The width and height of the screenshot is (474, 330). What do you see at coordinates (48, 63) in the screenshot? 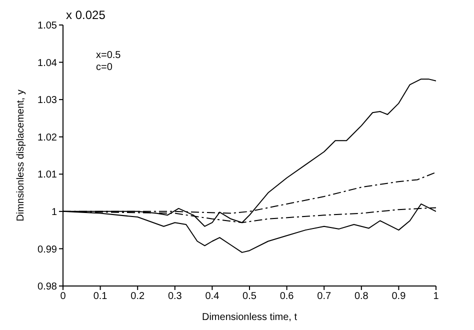
I see `y-tick-label: 1.04` at bounding box center [48, 63].